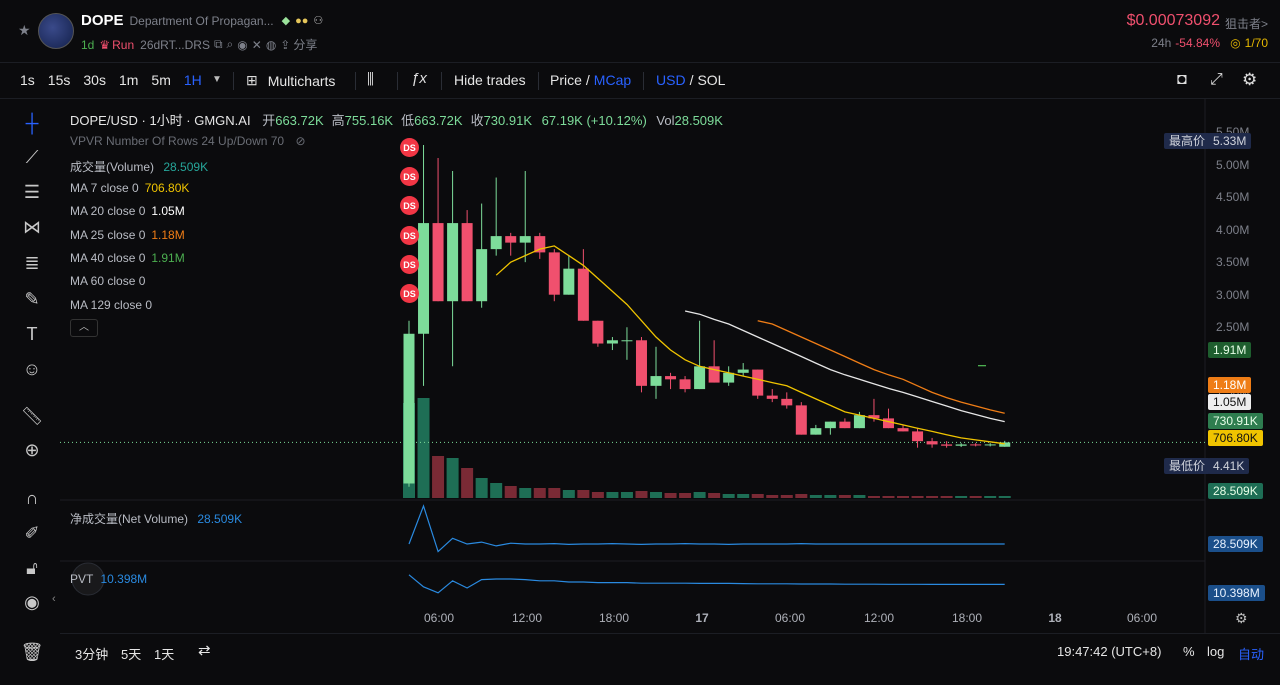 The width and height of the screenshot is (1280, 685). I want to click on ma20-line, so click(844, 366).